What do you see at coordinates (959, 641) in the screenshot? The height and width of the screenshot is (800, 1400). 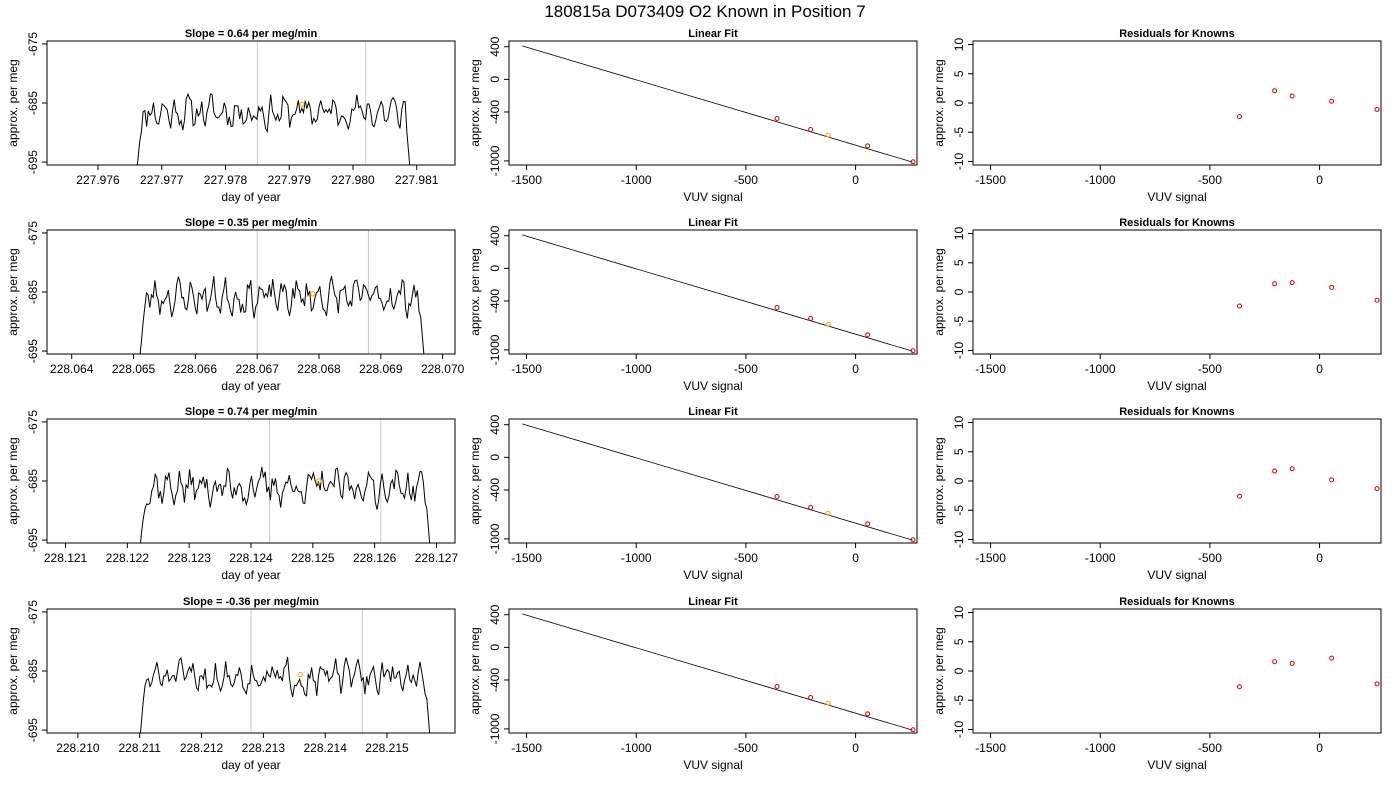 I see `y-tick-label: 5` at bounding box center [959, 641].